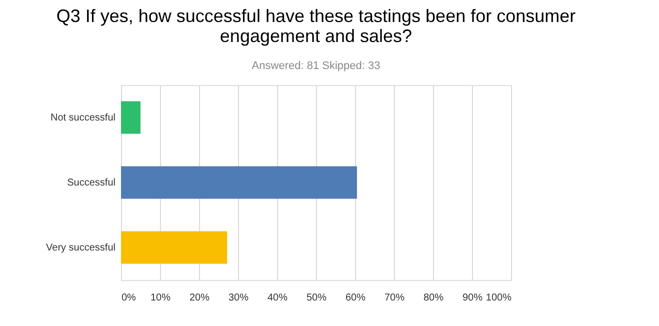 The width and height of the screenshot is (659, 326). Describe the element at coordinates (160, 298) in the screenshot. I see `x-tick-label: 10%` at that location.